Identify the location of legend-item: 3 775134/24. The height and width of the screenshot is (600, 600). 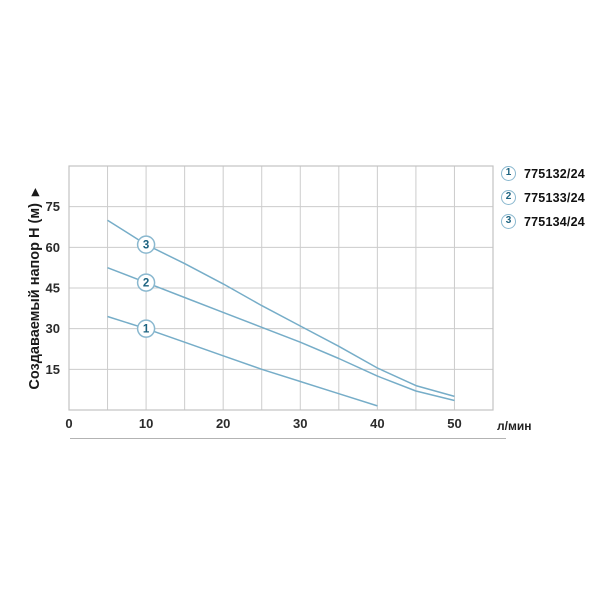
(543, 221).